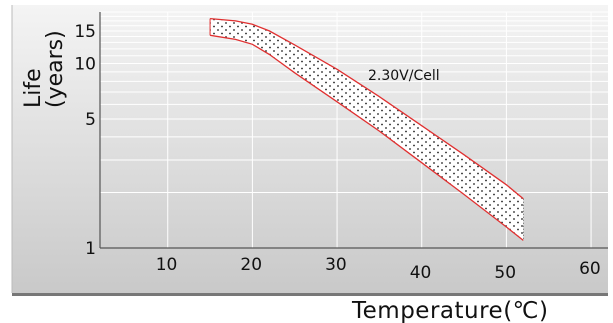  What do you see at coordinates (404, 76) in the screenshot?
I see `annotation-label: 2.30V/Cell` at bounding box center [404, 76].